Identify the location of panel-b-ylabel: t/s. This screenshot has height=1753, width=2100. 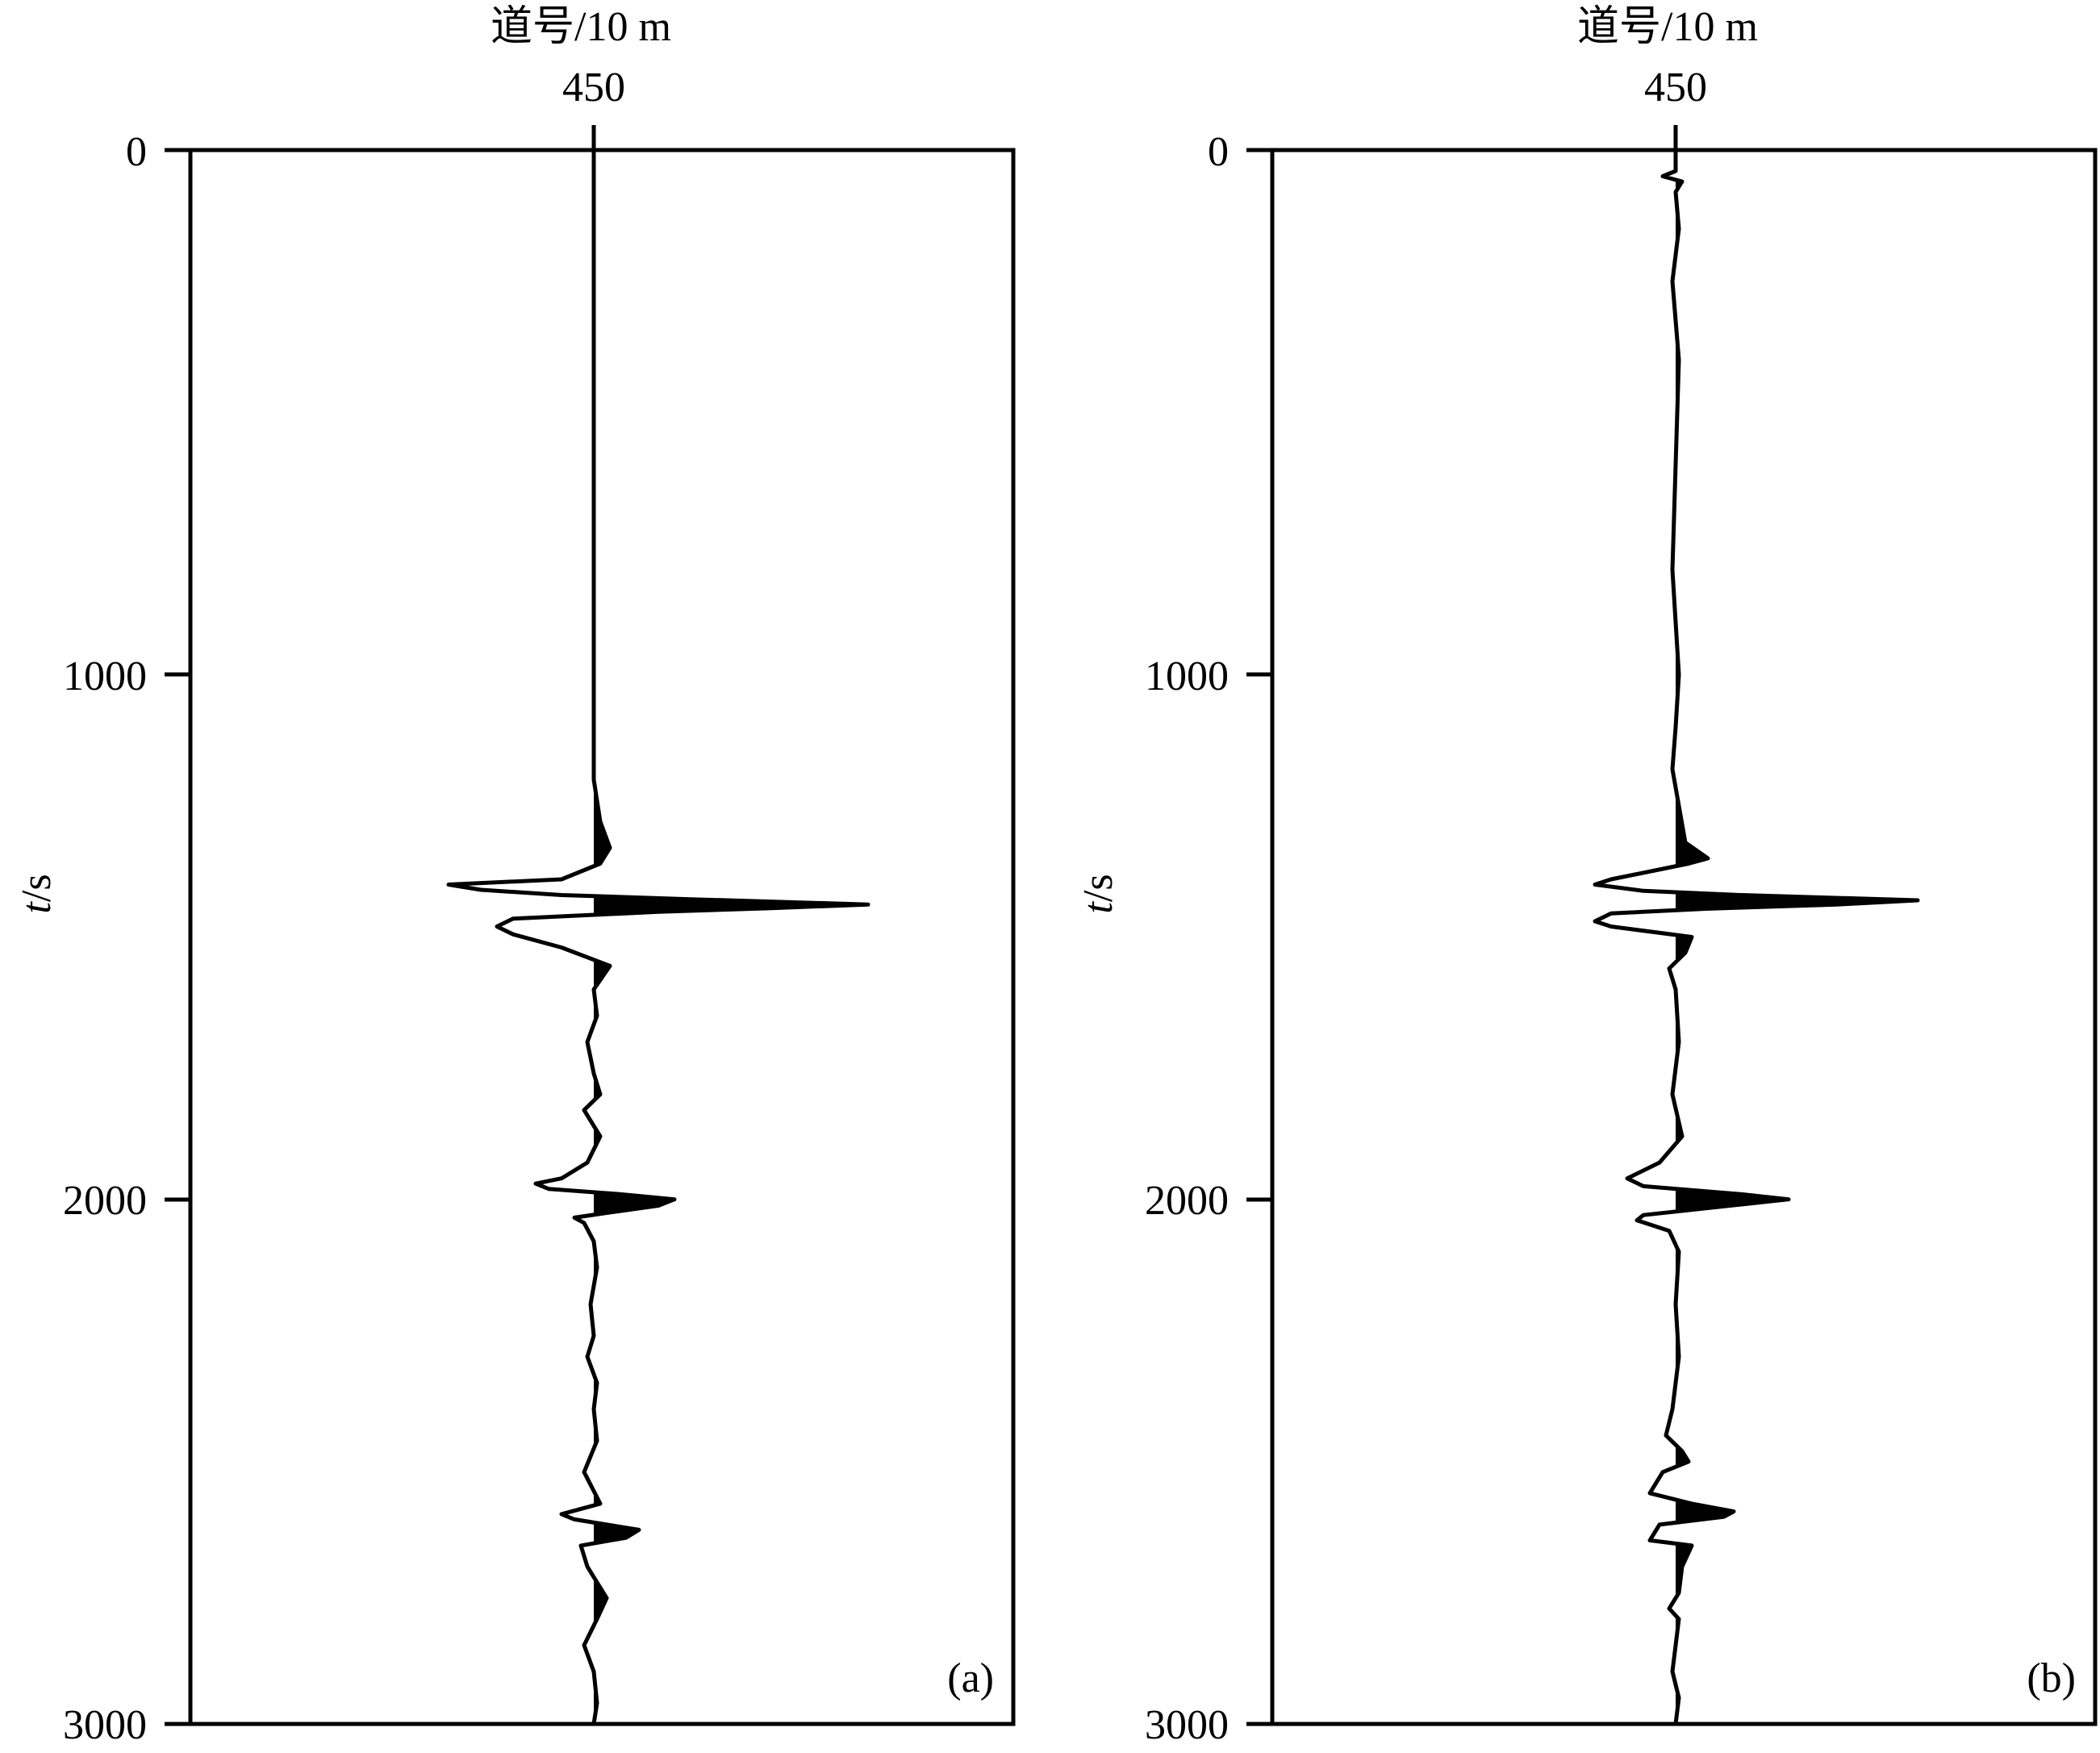
(1098, 893).